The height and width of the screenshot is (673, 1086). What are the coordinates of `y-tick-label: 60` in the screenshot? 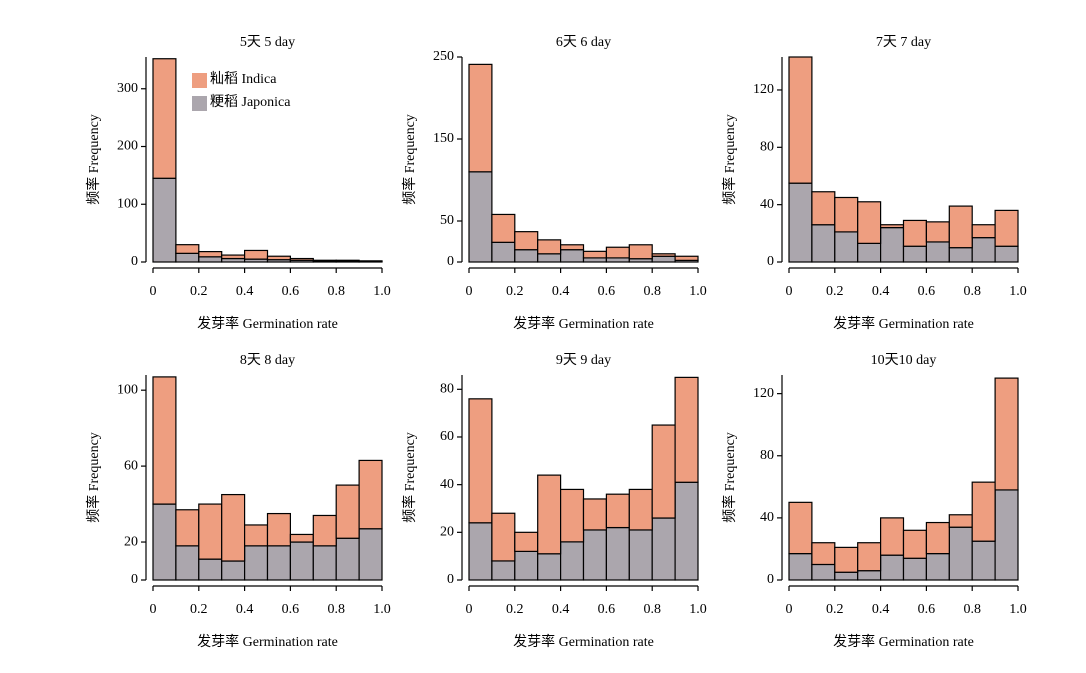 It's located at (447, 436).